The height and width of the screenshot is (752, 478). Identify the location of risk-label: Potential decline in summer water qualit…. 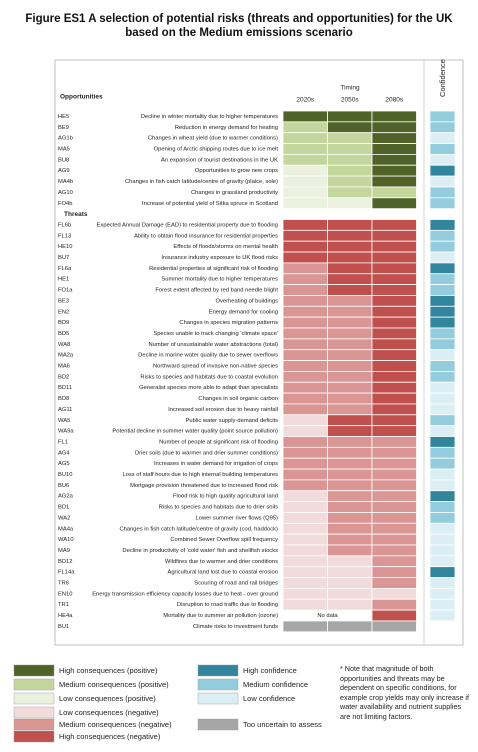
(195, 432).